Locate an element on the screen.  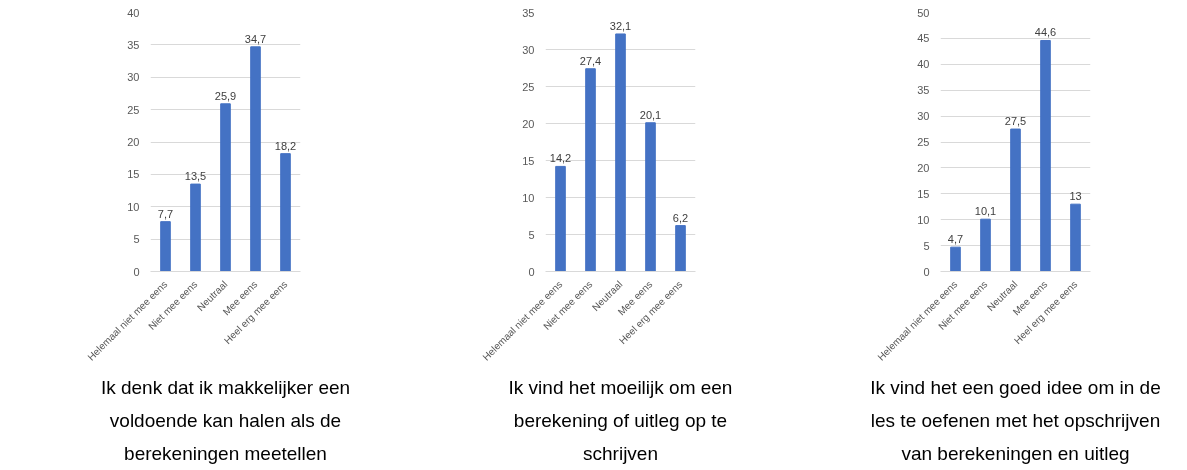
data-label: 13 is located at coordinates (1075, 196).